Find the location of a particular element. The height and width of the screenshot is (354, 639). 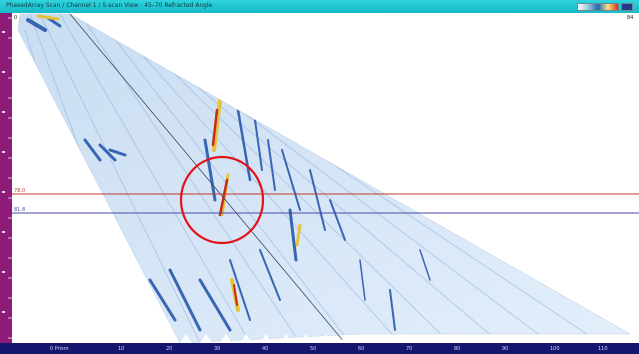

measure-cursor-label: 81.8 is located at coordinates (20, 210).